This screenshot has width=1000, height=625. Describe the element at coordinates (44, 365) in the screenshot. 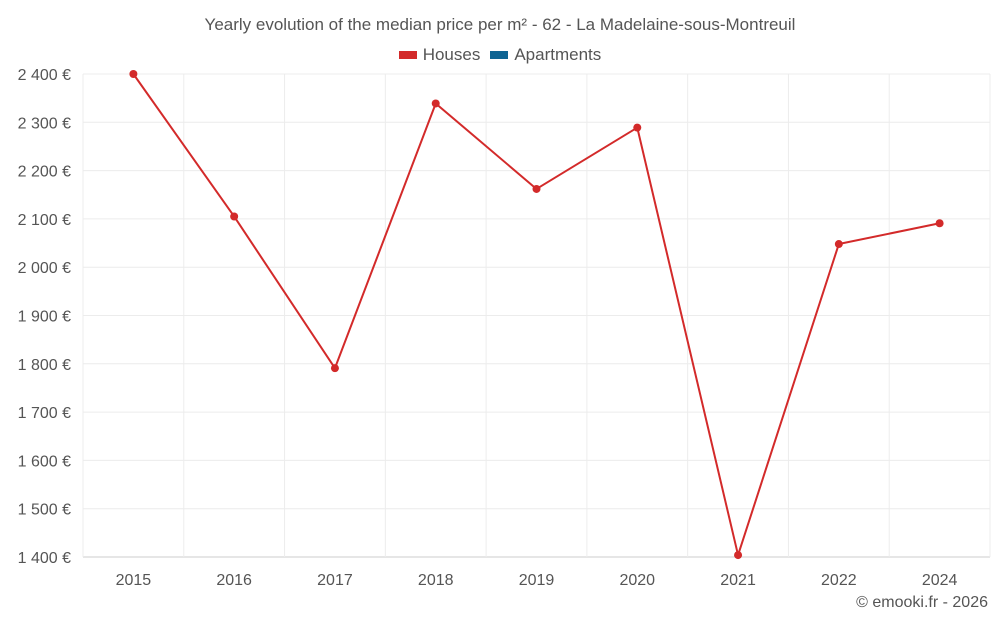

I see `y-tick-label: 1 800 €` at that location.